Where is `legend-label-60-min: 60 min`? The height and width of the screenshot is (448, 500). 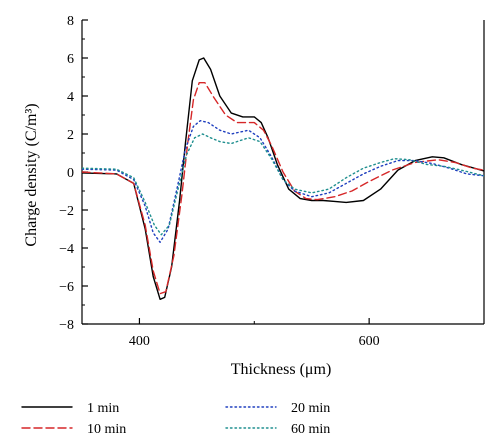
legend-label-60-min: 60 min is located at coordinates (310, 429).